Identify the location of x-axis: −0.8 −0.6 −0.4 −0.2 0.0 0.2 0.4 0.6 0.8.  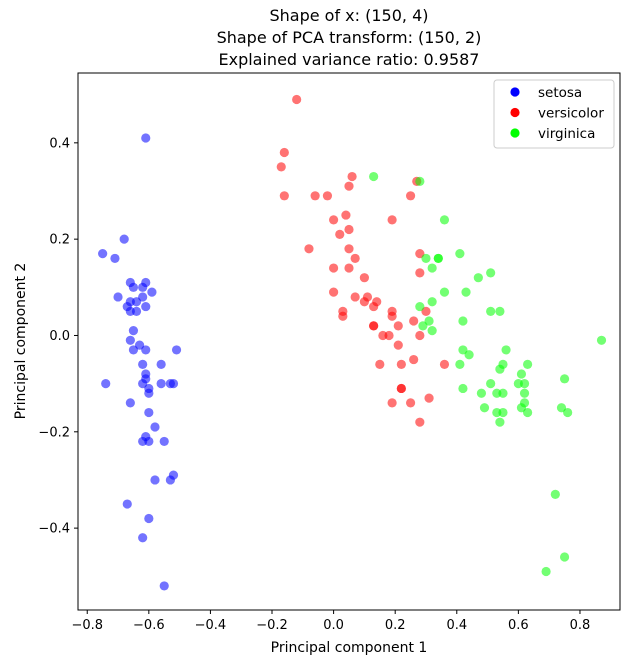
(330, 621).